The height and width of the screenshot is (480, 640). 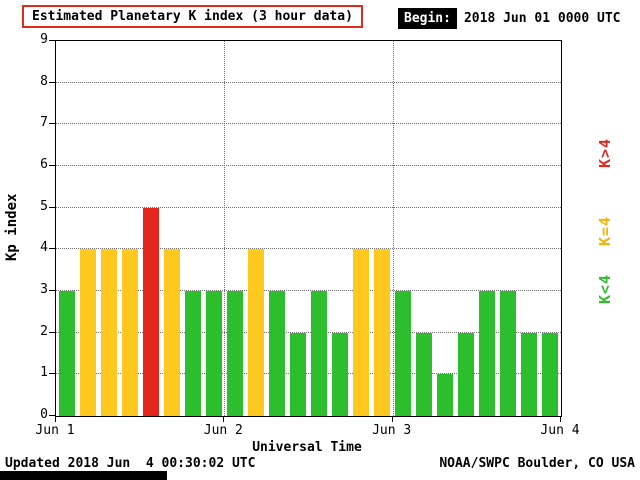 I want to click on y-tick-label: 3, so click(x=44, y=289).